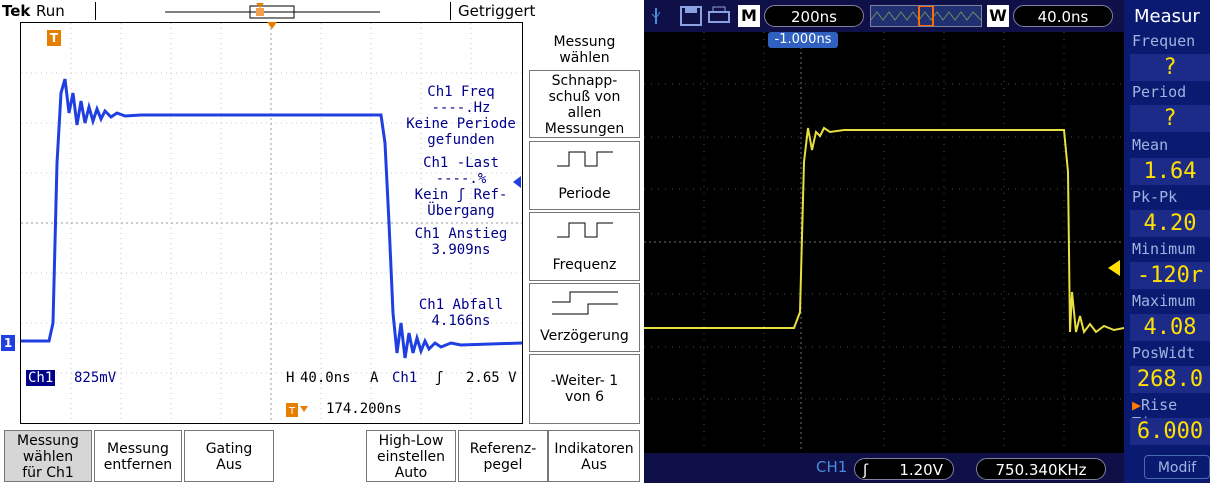 This screenshot has width=1210, height=483. Describe the element at coordinates (95, 11) in the screenshot. I see `status-divider` at that location.